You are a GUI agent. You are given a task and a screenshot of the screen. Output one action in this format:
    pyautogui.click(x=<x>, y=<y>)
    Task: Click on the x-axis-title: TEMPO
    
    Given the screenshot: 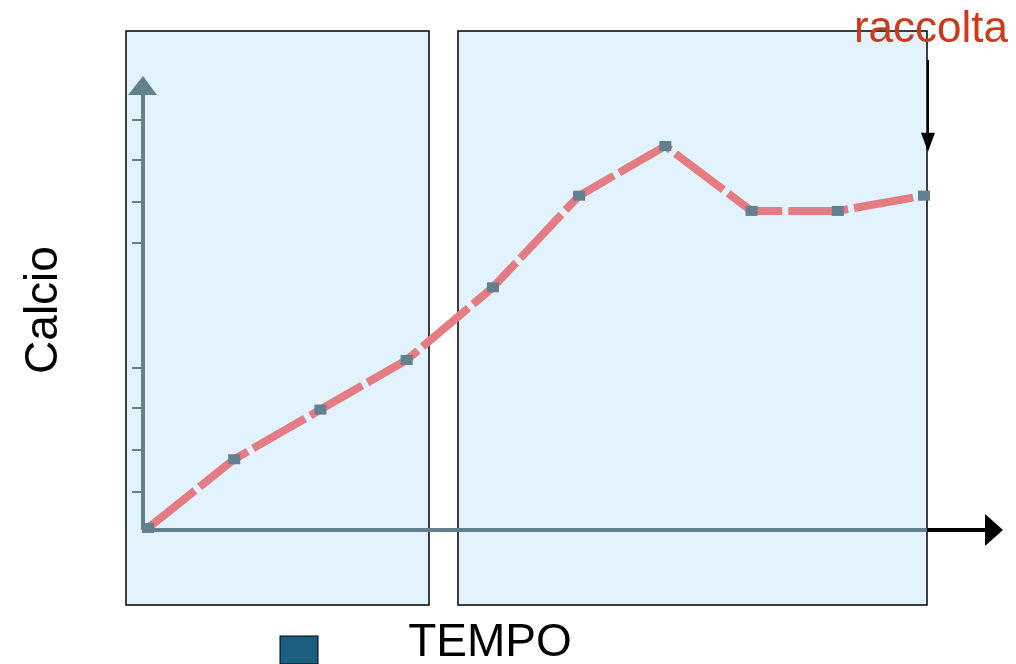 What is the action you would take?
    pyautogui.click(x=490, y=639)
    